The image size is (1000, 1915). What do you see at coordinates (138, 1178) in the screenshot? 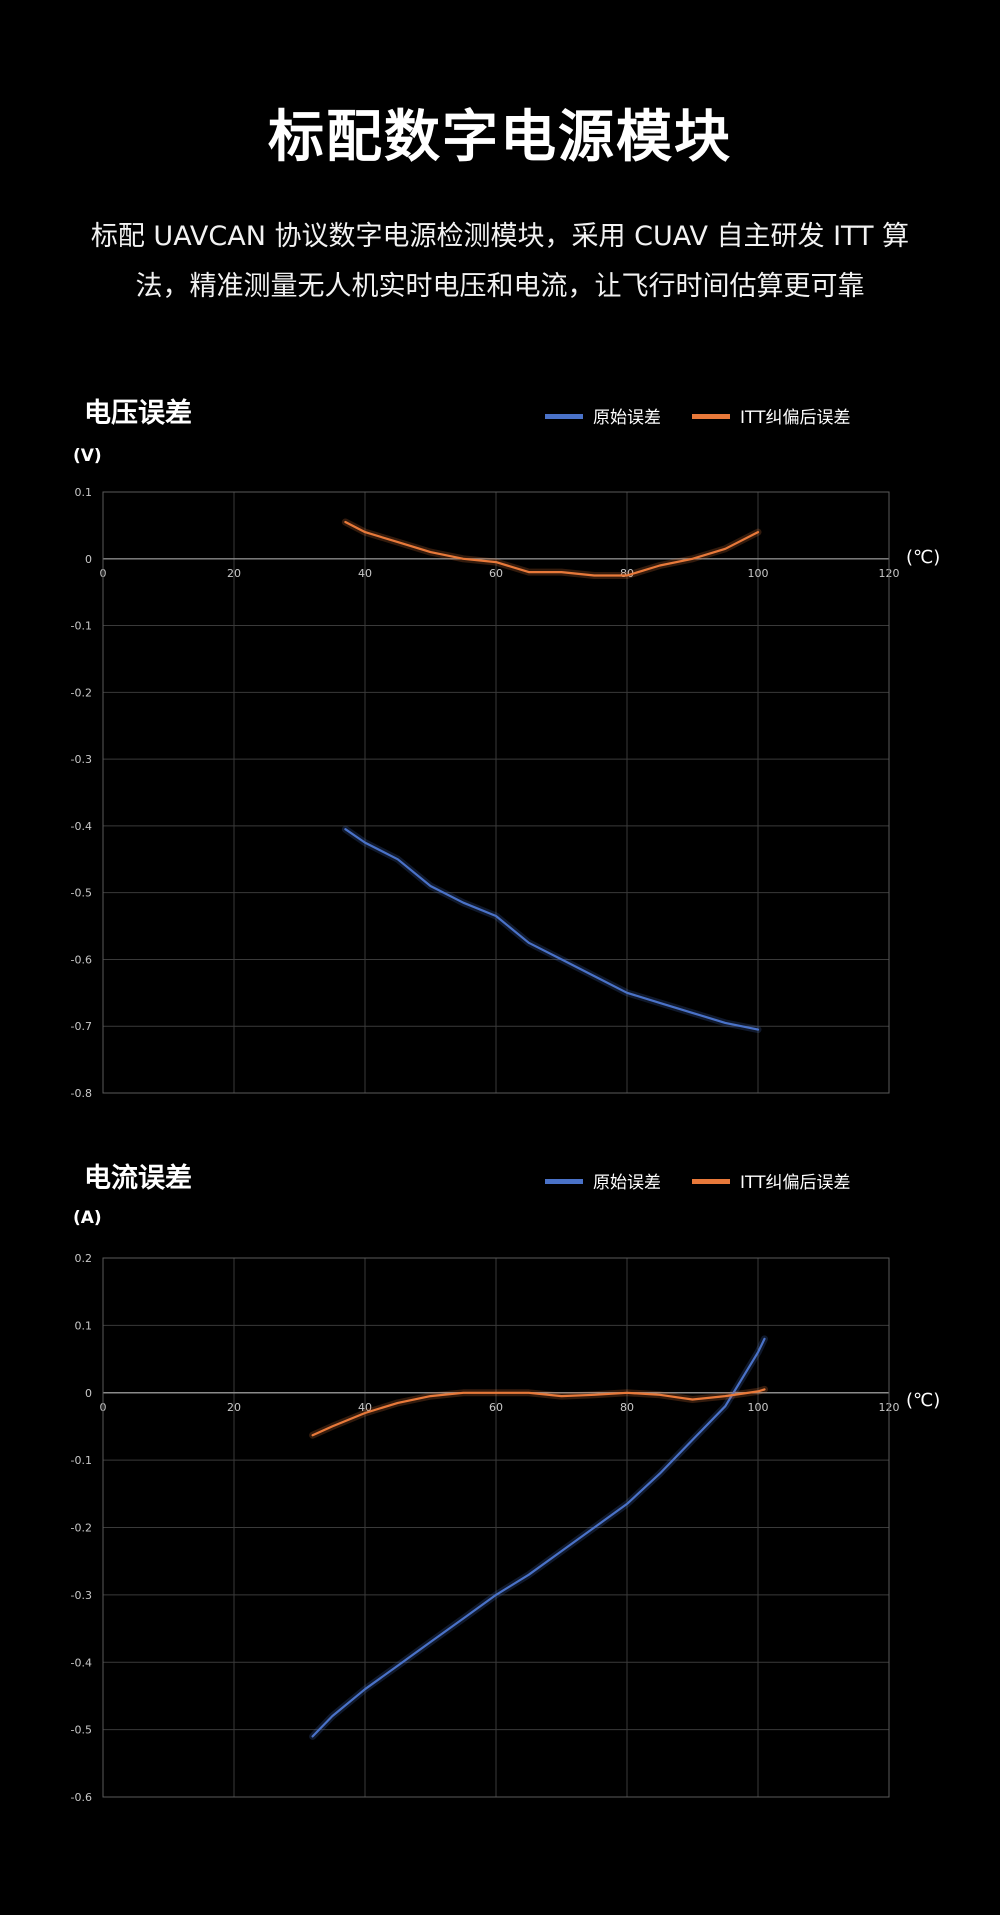
I see `chart-title: 电流误差` at bounding box center [138, 1178].